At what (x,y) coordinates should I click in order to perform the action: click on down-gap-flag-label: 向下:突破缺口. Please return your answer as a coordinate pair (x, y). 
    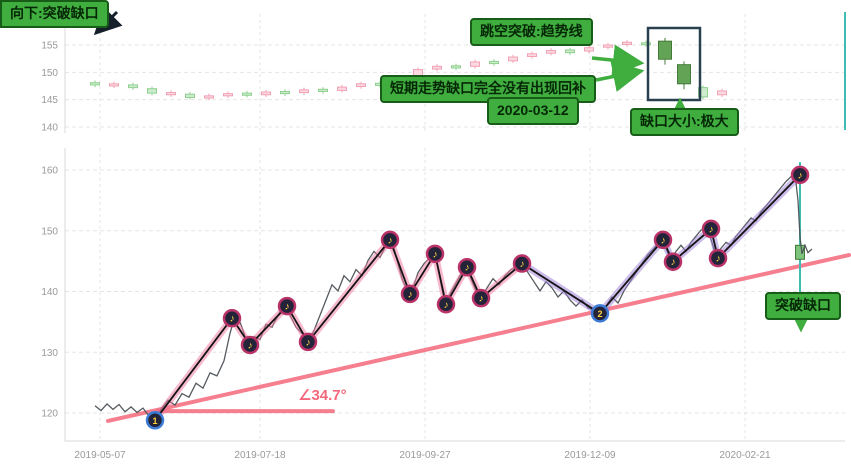
    Looking at the image, I should click on (54, 14).